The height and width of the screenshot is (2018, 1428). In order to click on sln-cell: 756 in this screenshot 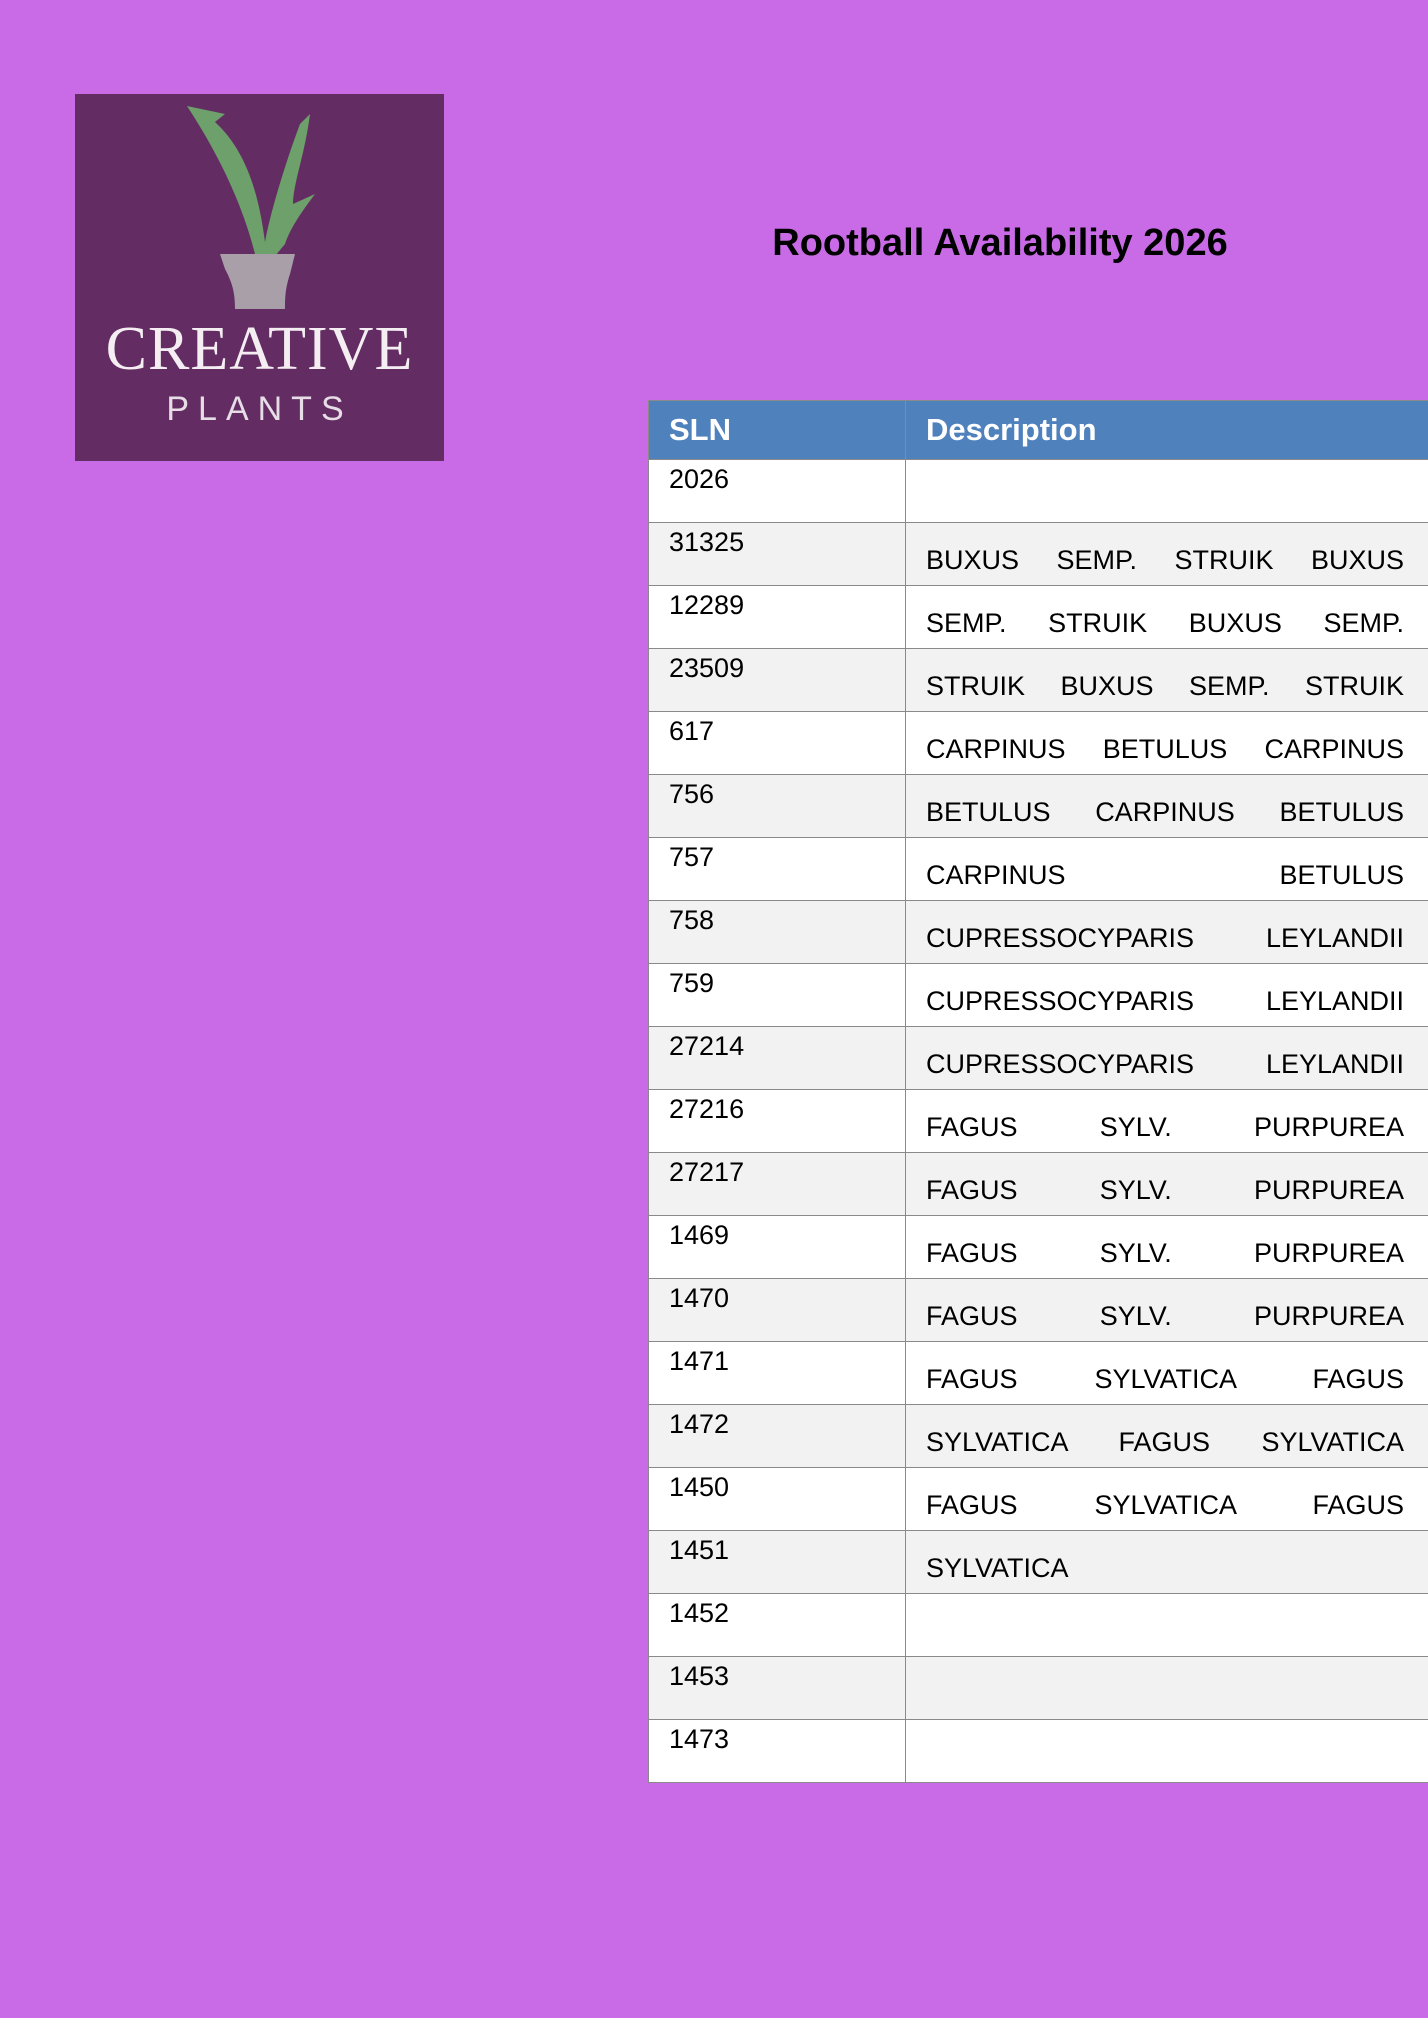, I will do `click(777, 806)`.